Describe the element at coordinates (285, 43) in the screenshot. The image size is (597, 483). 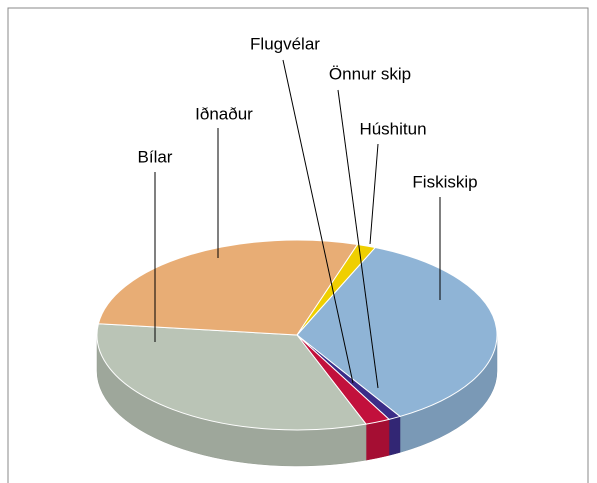
I see `slice-label: Flugvélar` at that location.